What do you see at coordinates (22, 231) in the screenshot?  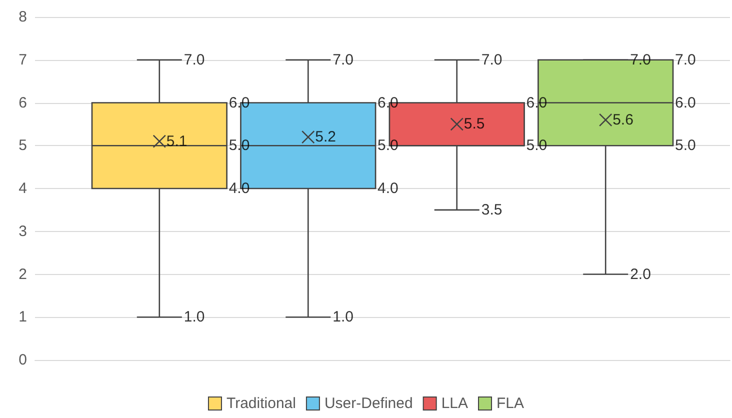 I see `y-tick-label: 3` at bounding box center [22, 231].